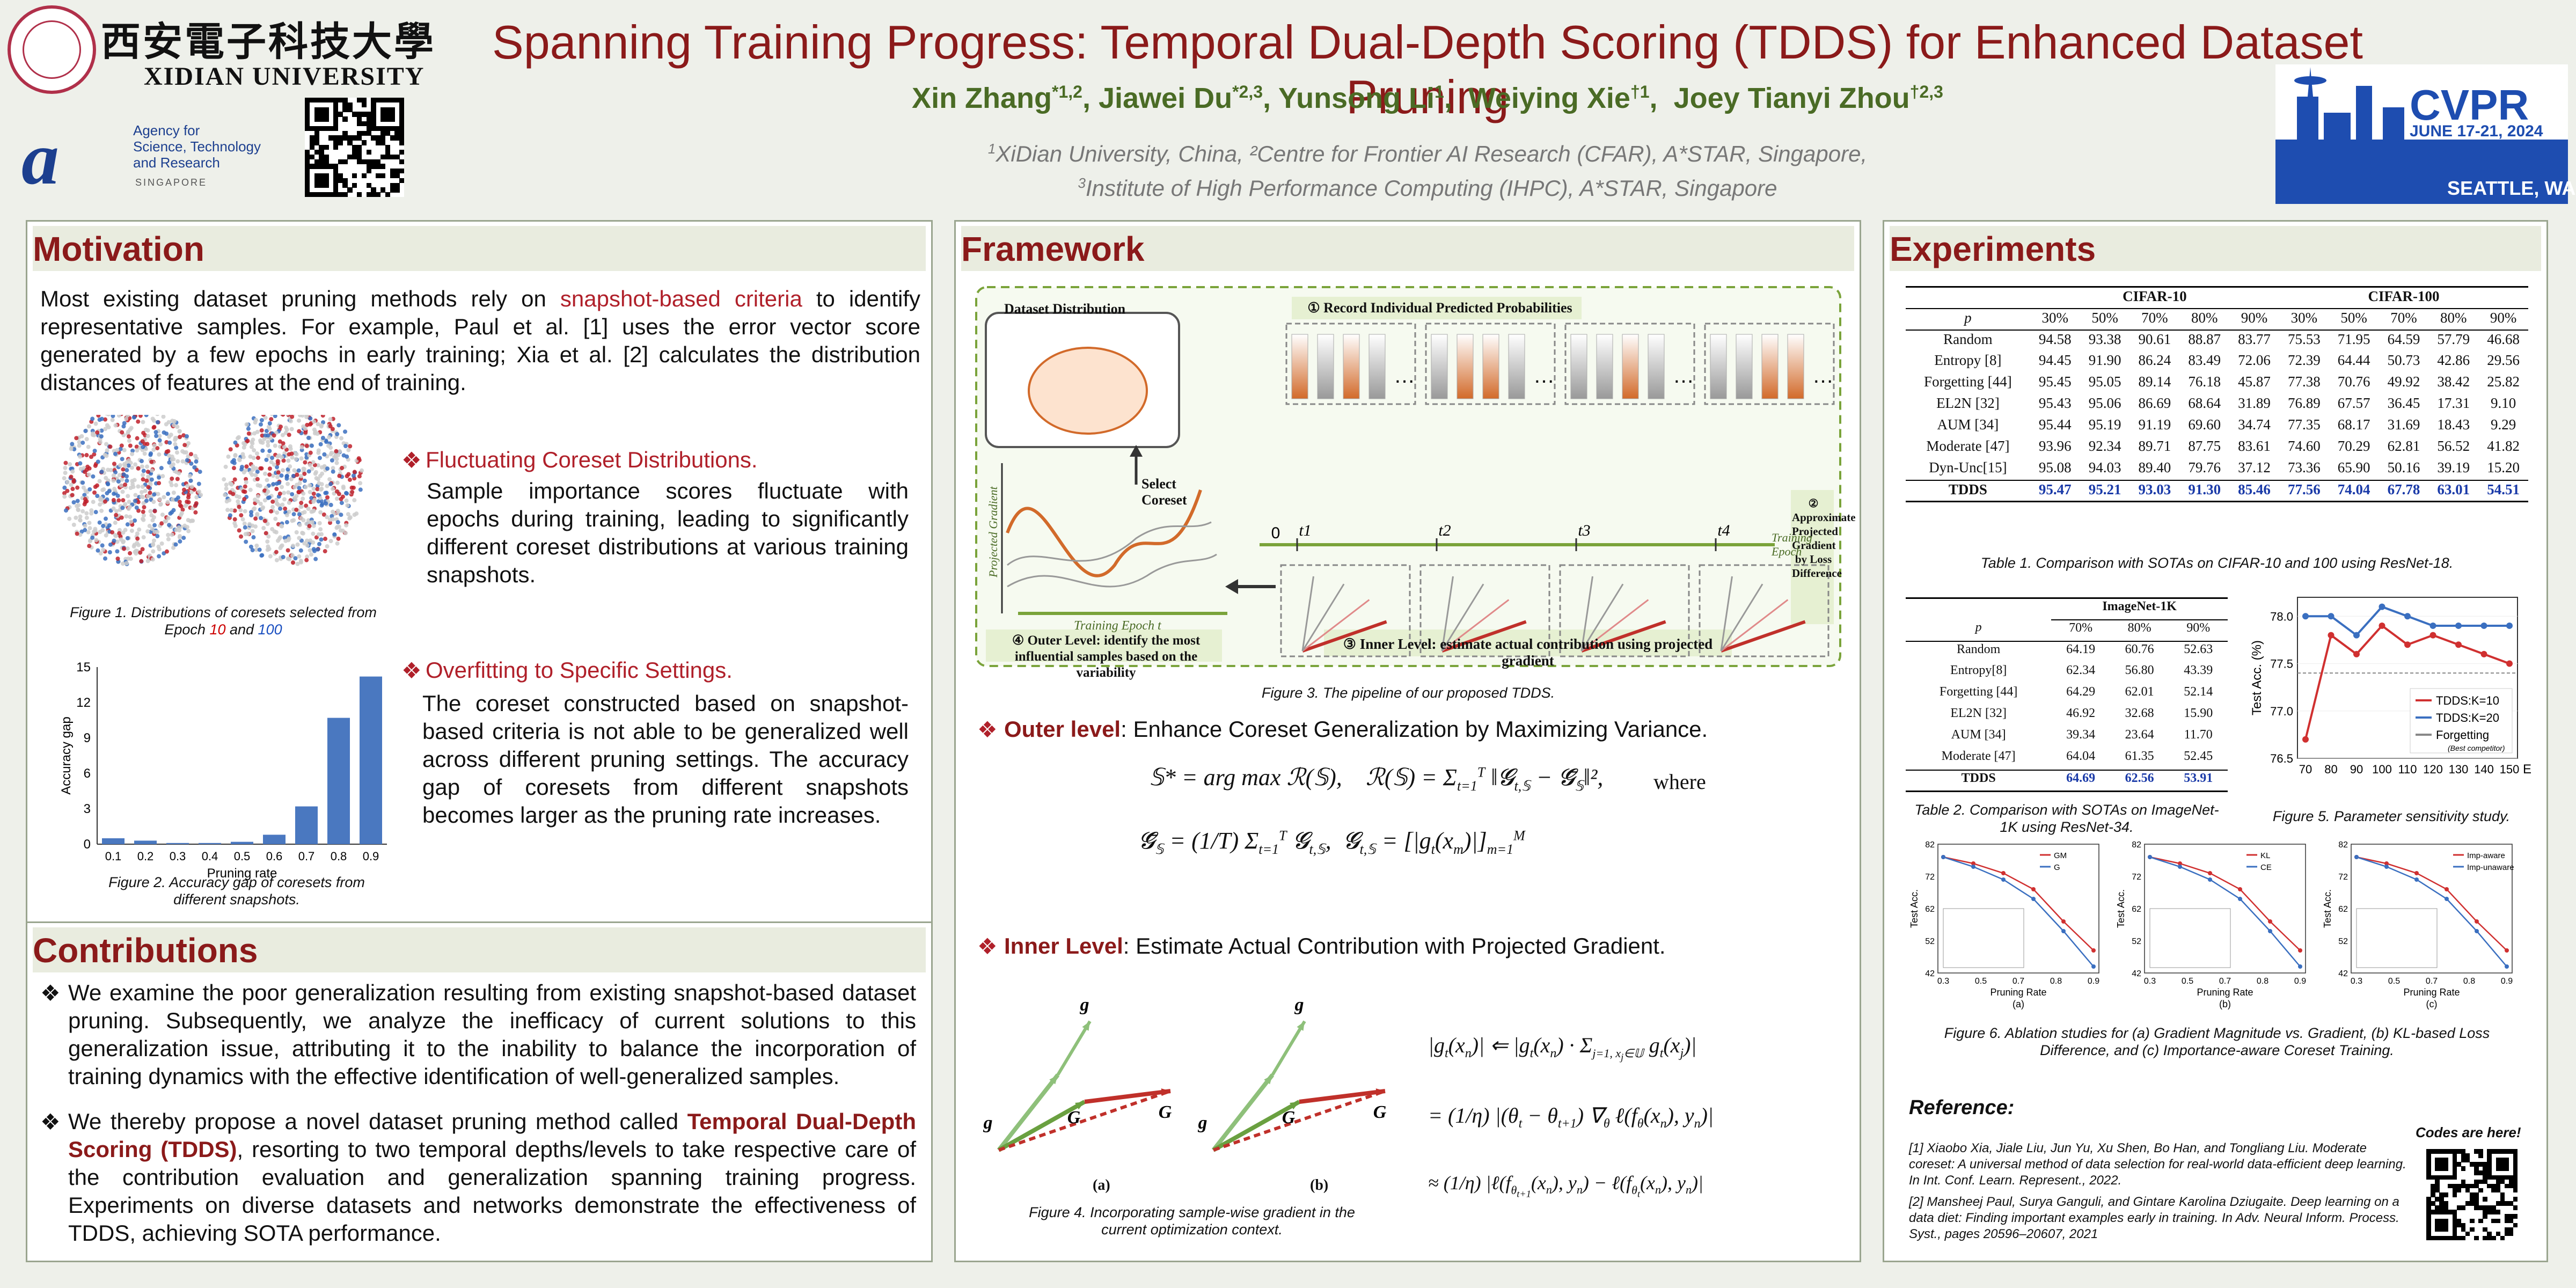 The height and width of the screenshot is (1288, 2576). Describe the element at coordinates (2093, 981) in the screenshot. I see `x-tick-label: 0.9` at that location.